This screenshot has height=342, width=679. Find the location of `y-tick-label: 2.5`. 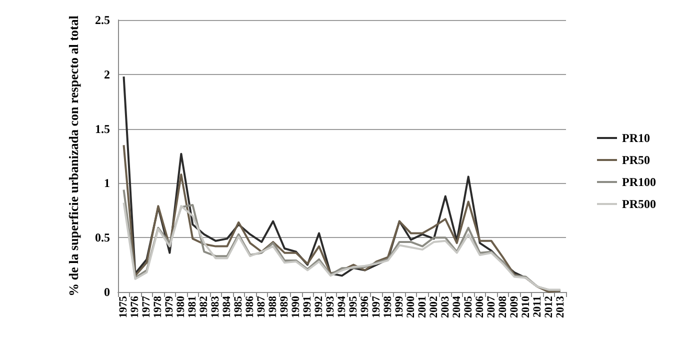

y-tick-label: 2.5 is located at coordinates (102, 20).